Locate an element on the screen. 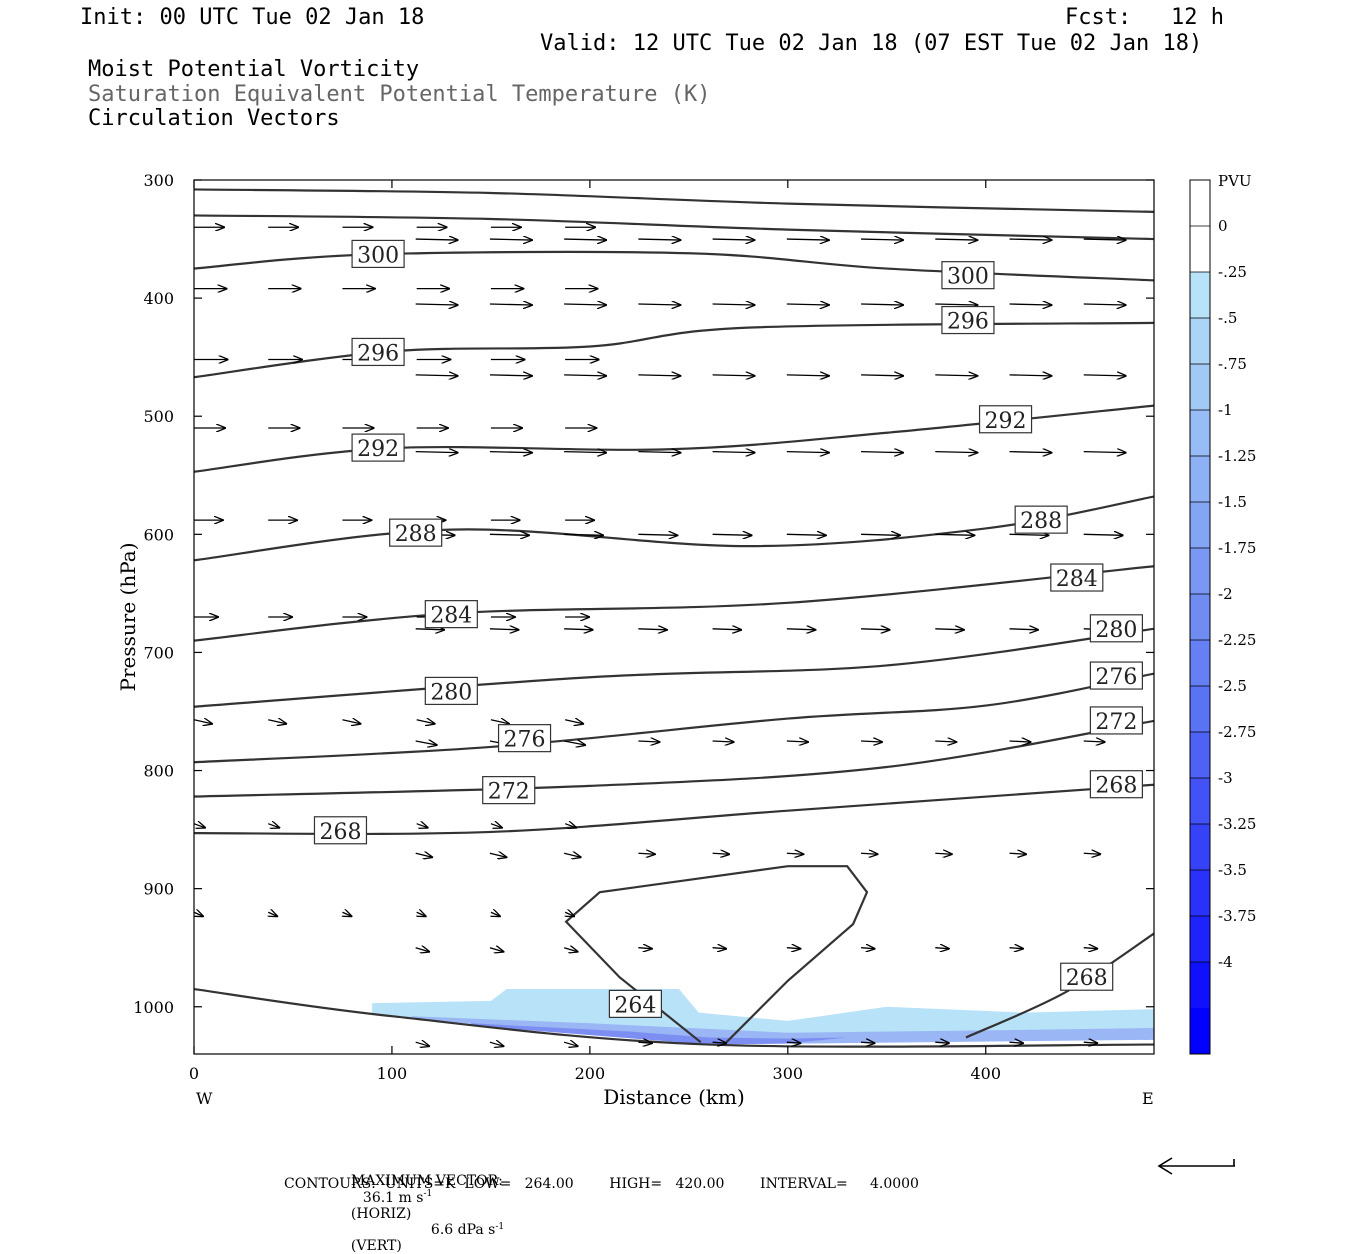  max-horiz-unit: (HORIZ) is located at coordinates (381, 1213).